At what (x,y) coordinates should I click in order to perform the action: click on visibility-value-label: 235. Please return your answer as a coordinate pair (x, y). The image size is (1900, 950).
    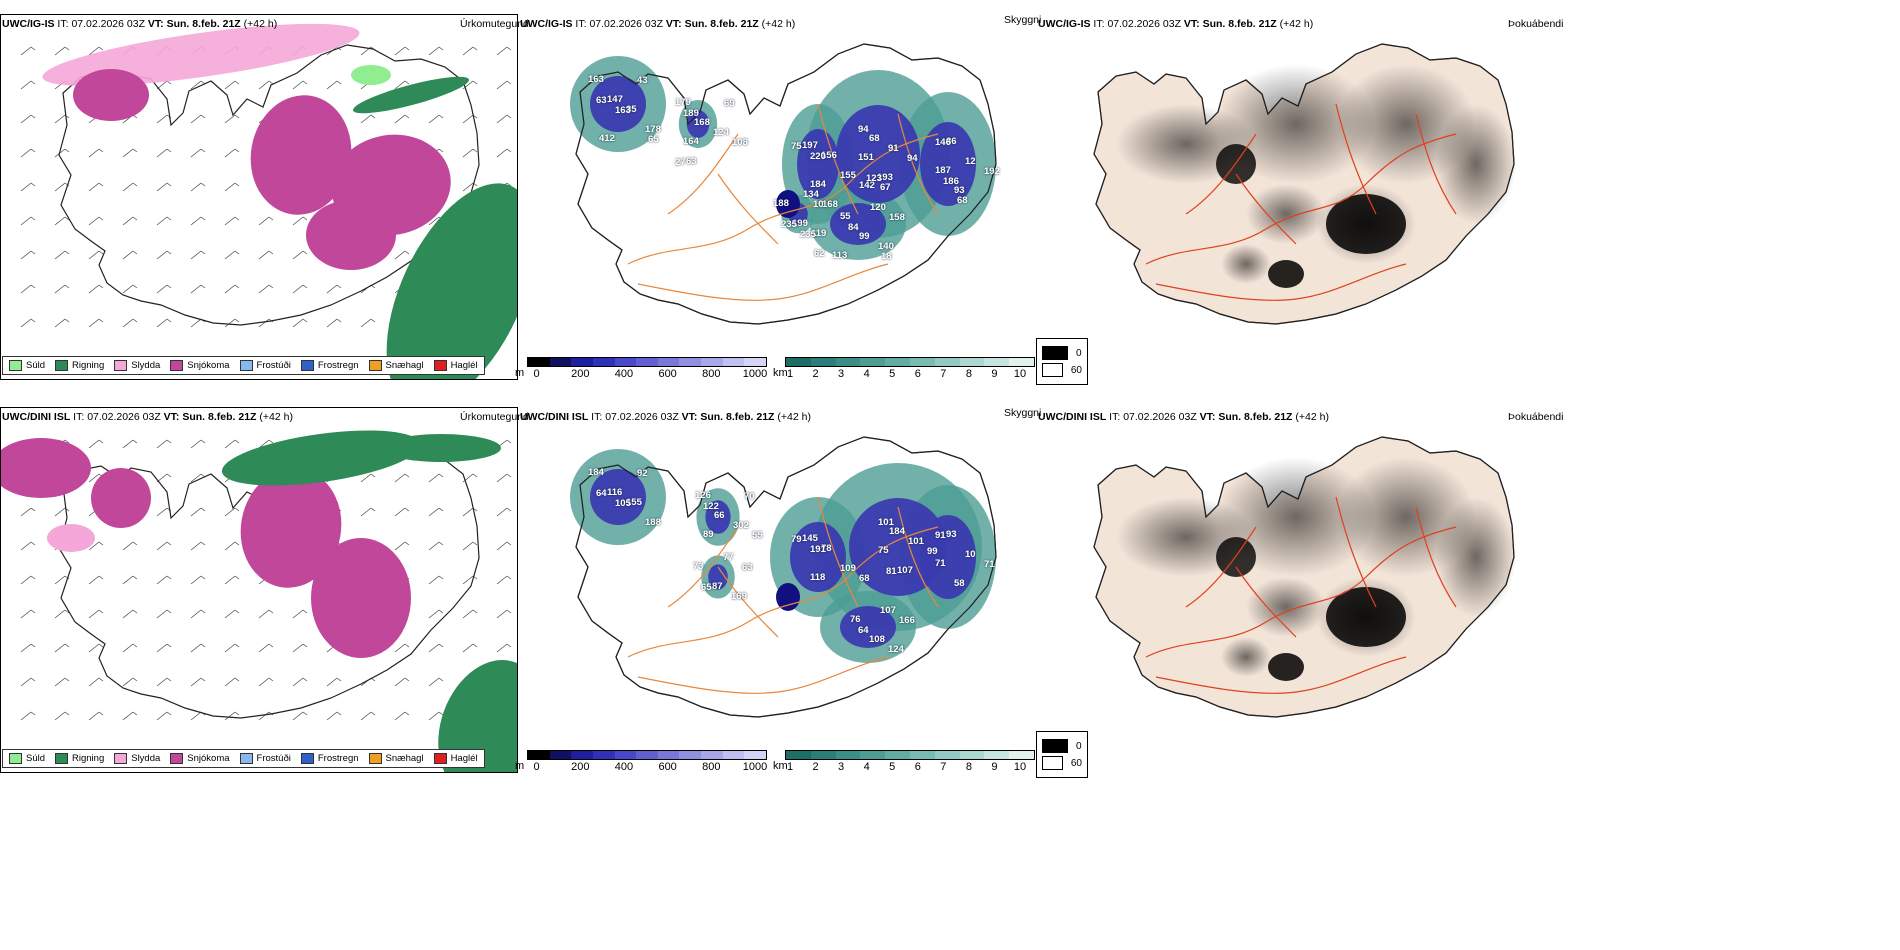
    Looking at the image, I should click on (789, 224).